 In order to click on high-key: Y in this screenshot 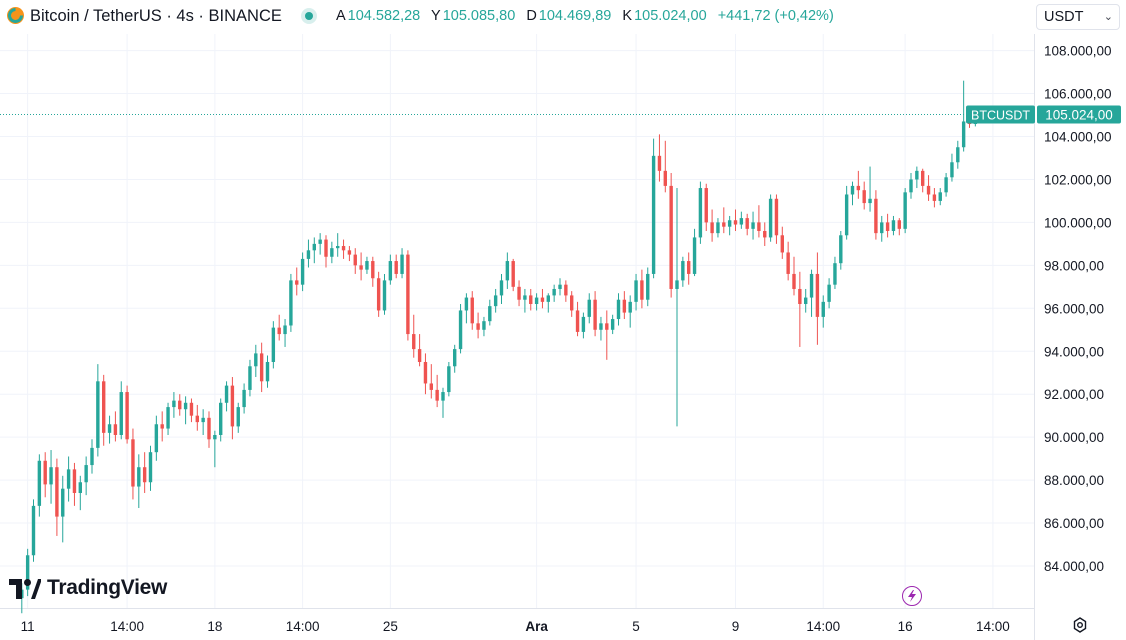, I will do `click(436, 16)`.